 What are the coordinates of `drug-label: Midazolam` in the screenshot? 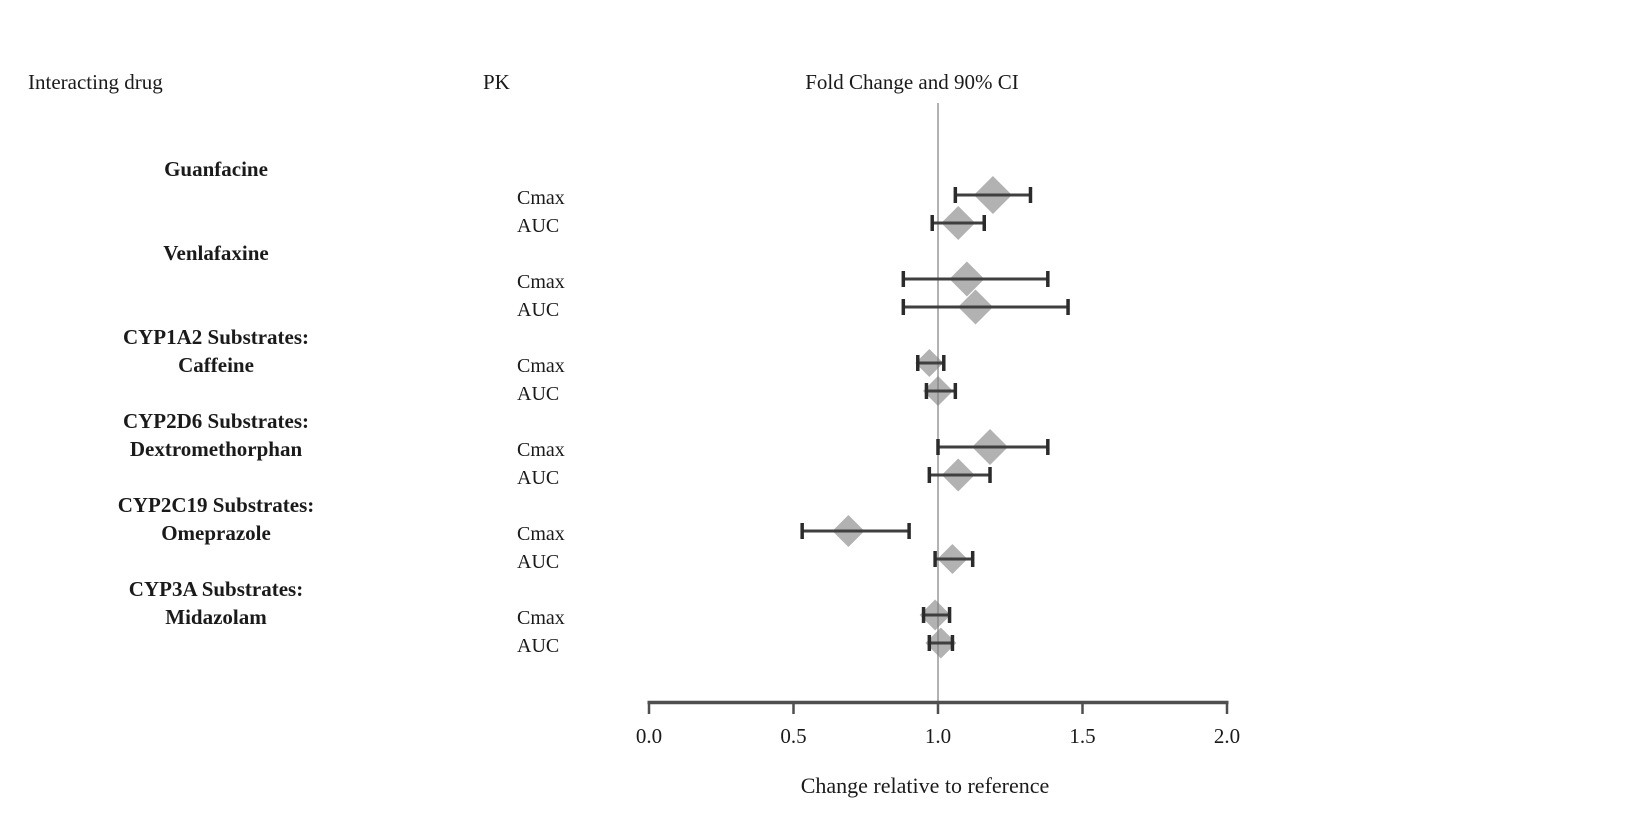 It's located at (216, 617).